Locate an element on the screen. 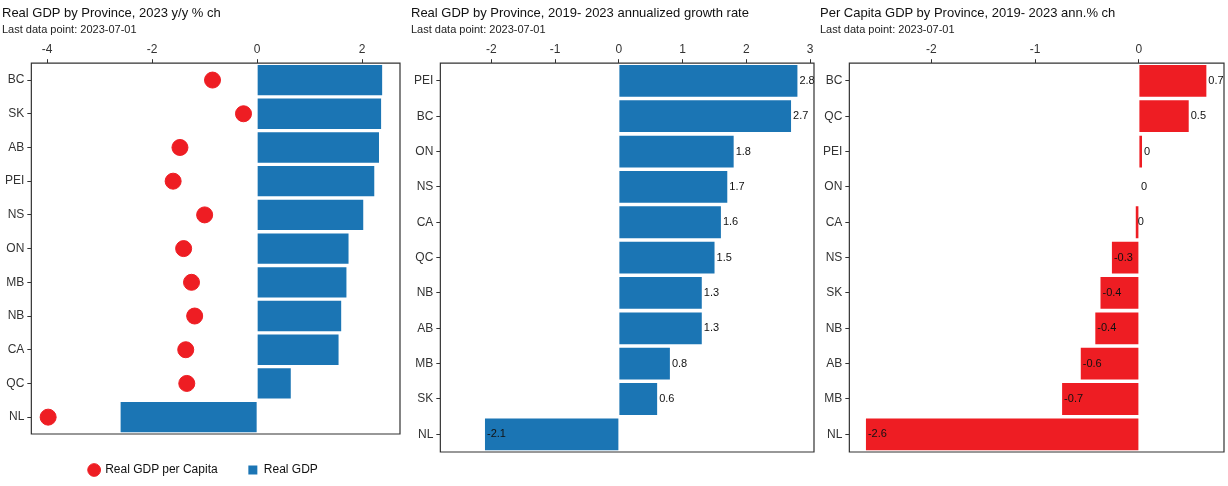 Image resolution: width=1228 pixels, height=486 pixels. chart-title: Real GDP by Province, 2019- 2023 annualized growth rate is located at coordinates (580, 13).